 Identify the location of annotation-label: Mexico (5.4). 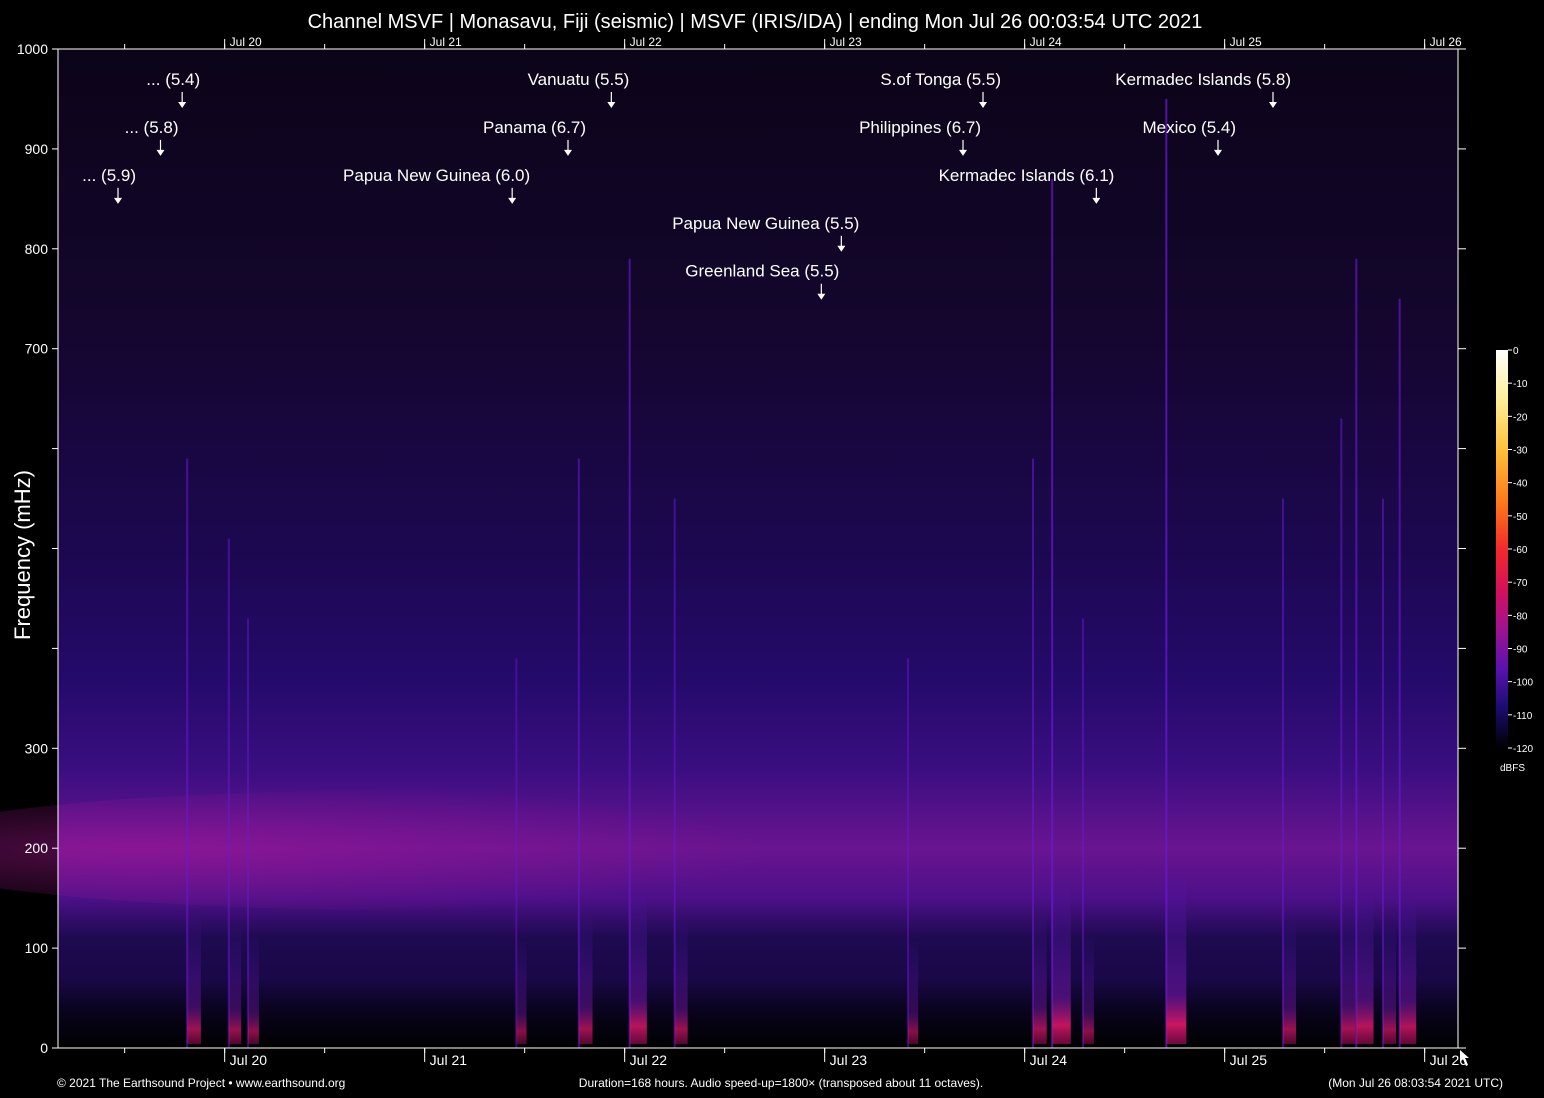
(1189, 127).